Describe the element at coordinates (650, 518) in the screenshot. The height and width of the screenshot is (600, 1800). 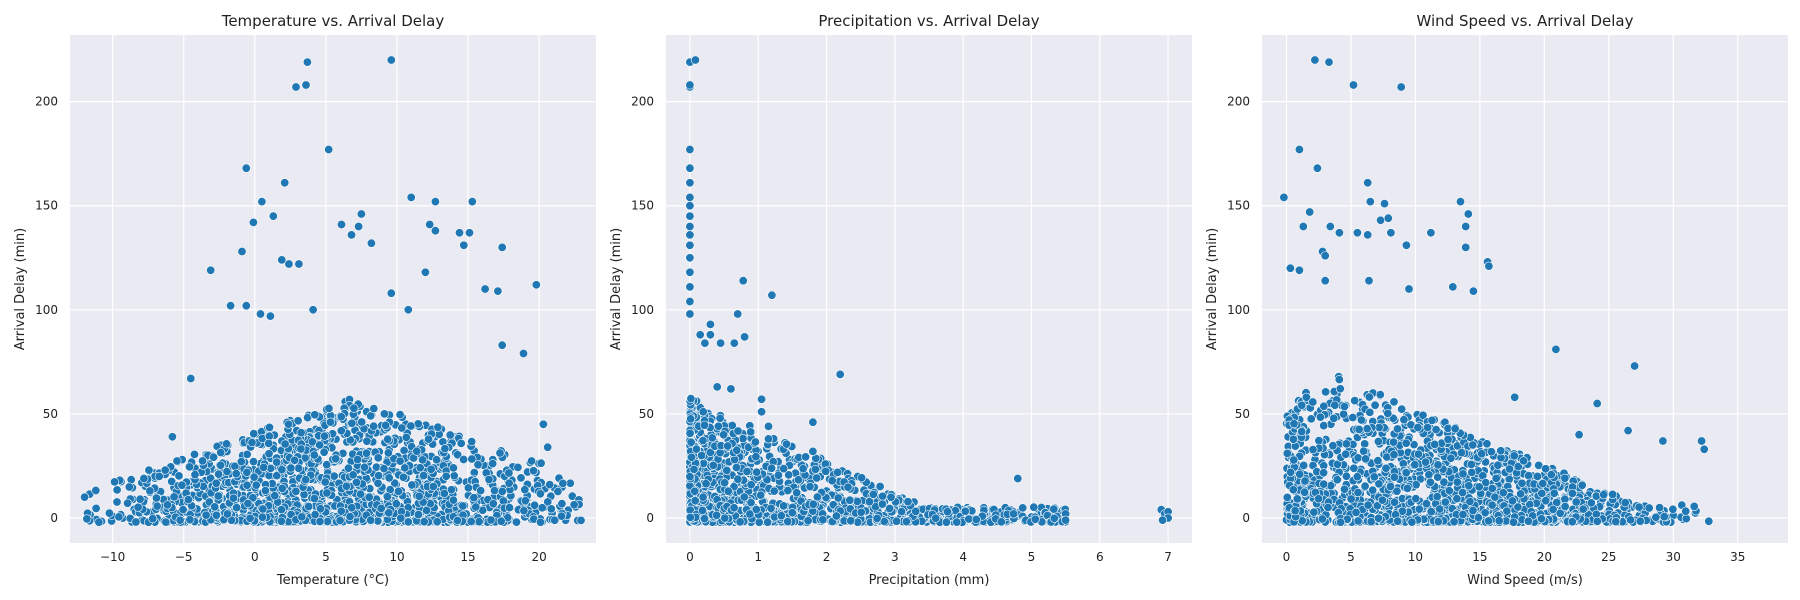
I see `precipitation-y-tick-label: 0` at that location.